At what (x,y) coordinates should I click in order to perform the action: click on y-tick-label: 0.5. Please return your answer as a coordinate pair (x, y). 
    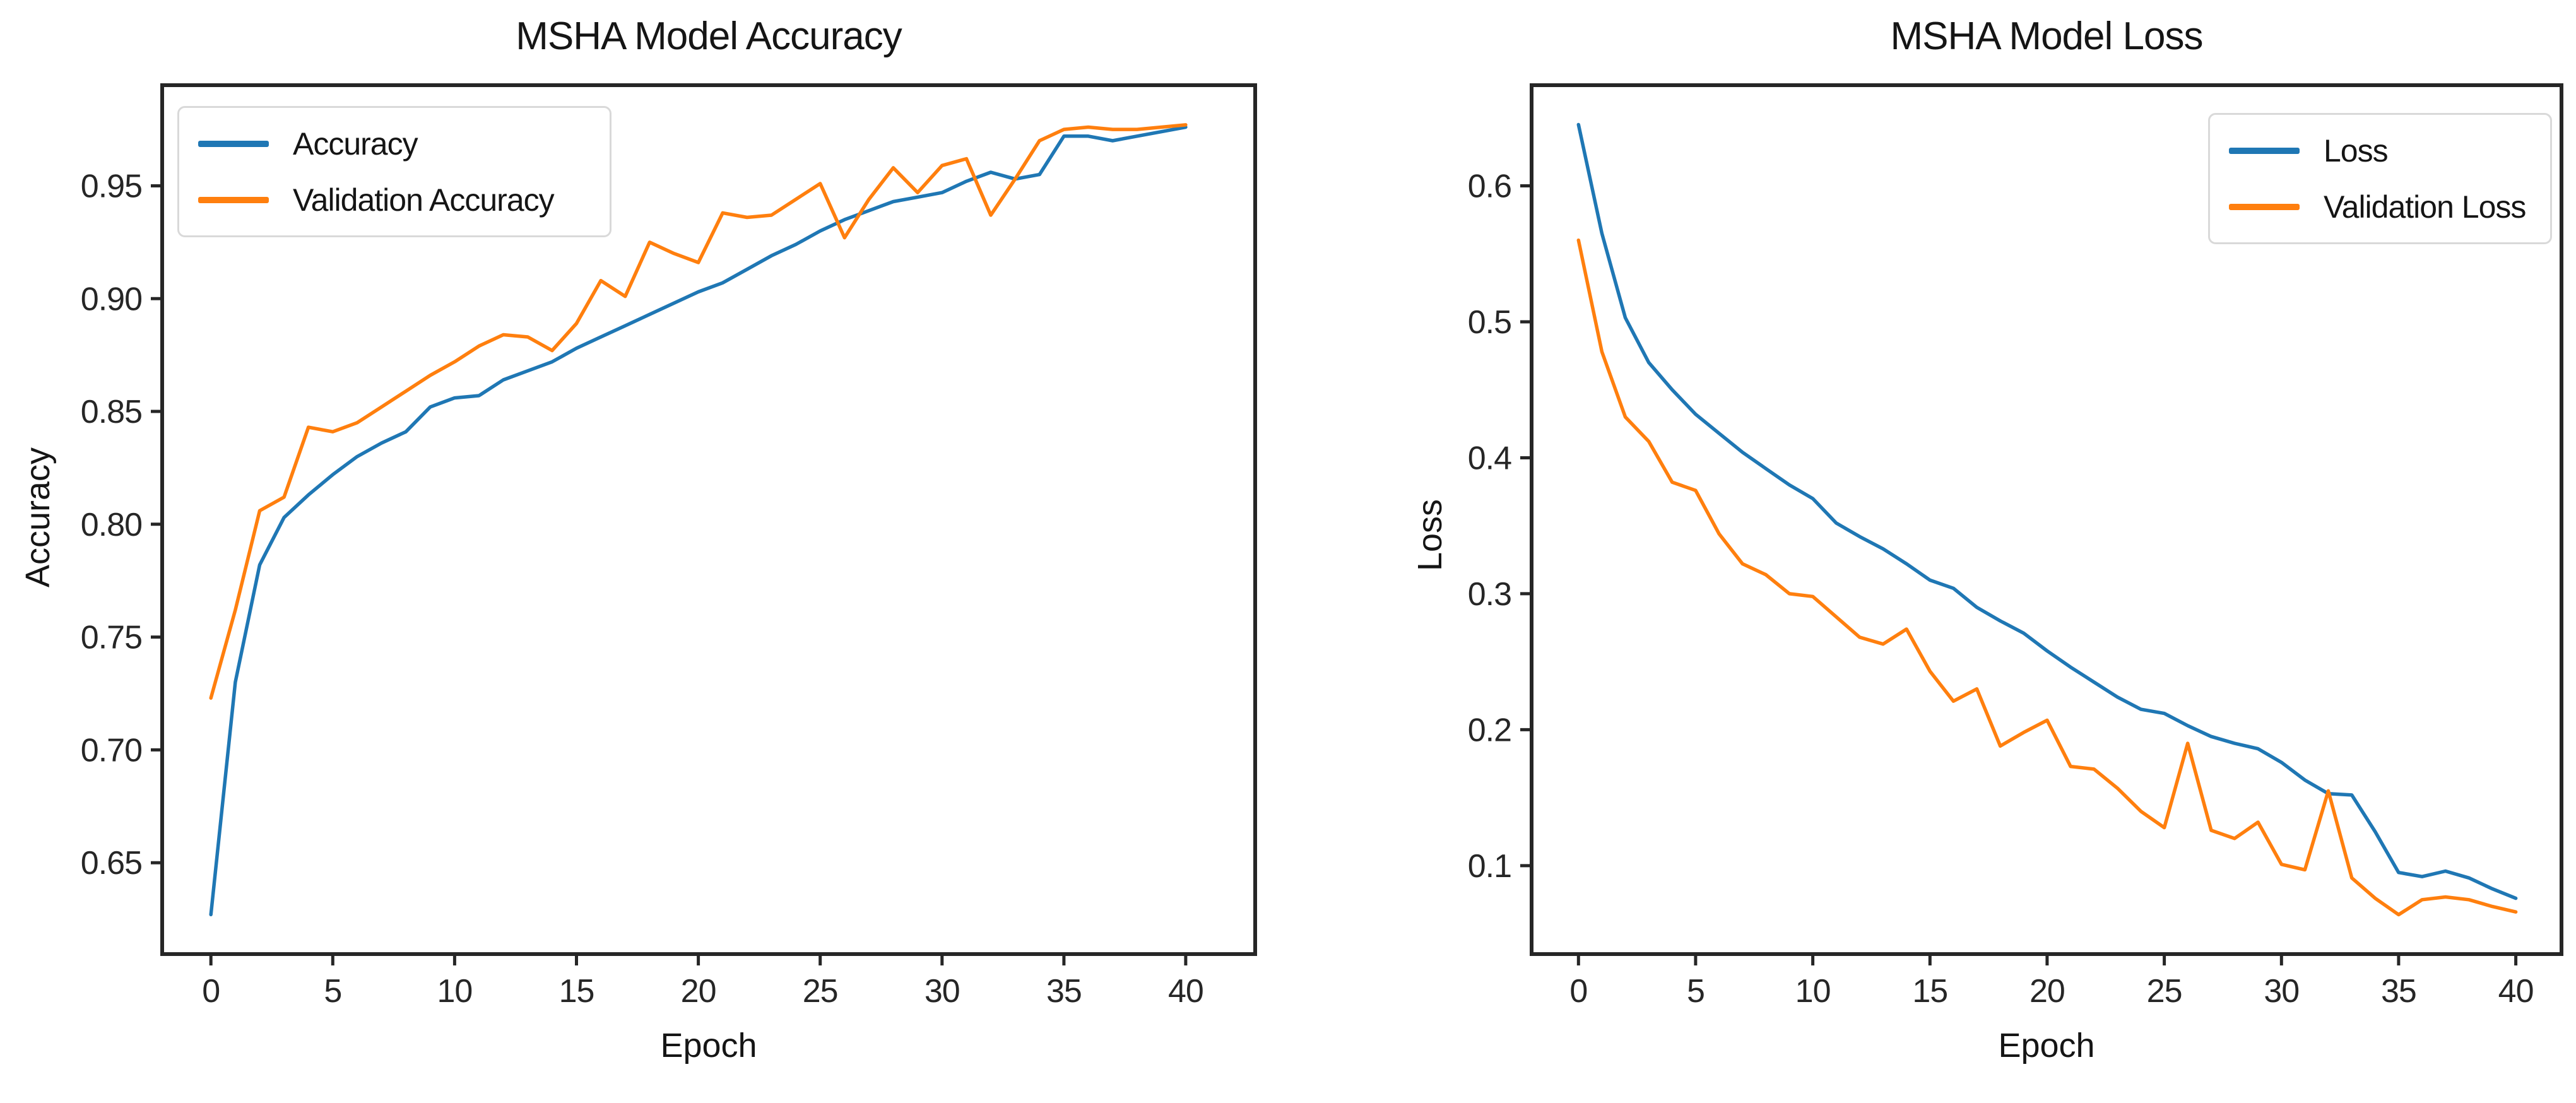
    Looking at the image, I should click on (1489, 322).